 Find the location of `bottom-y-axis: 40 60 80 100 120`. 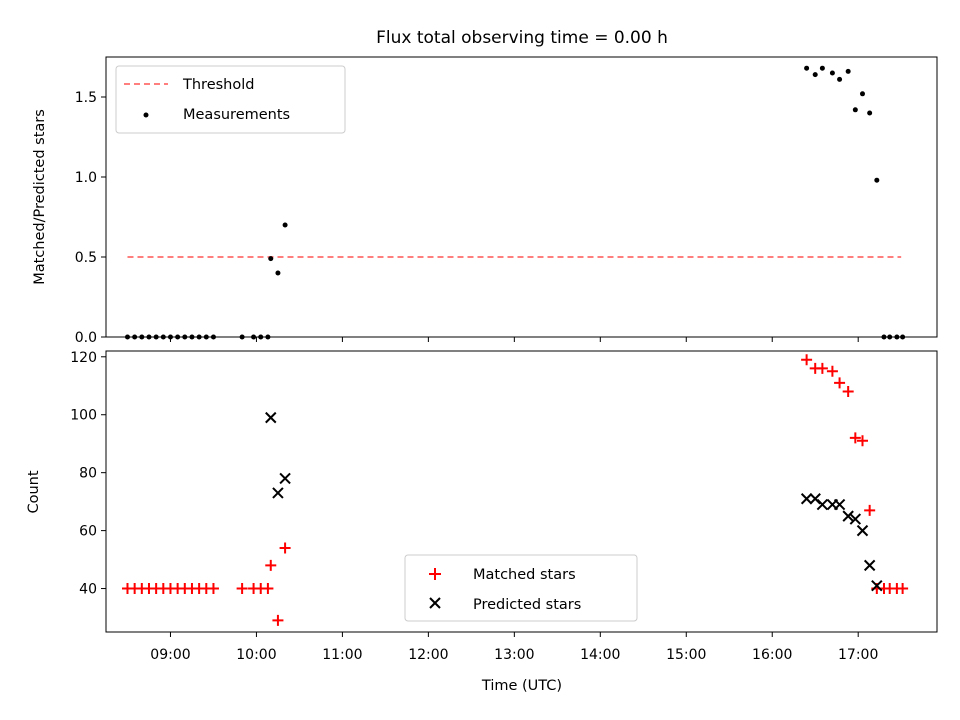

bottom-y-axis: 40 60 80 100 120 is located at coordinates (88, 474).